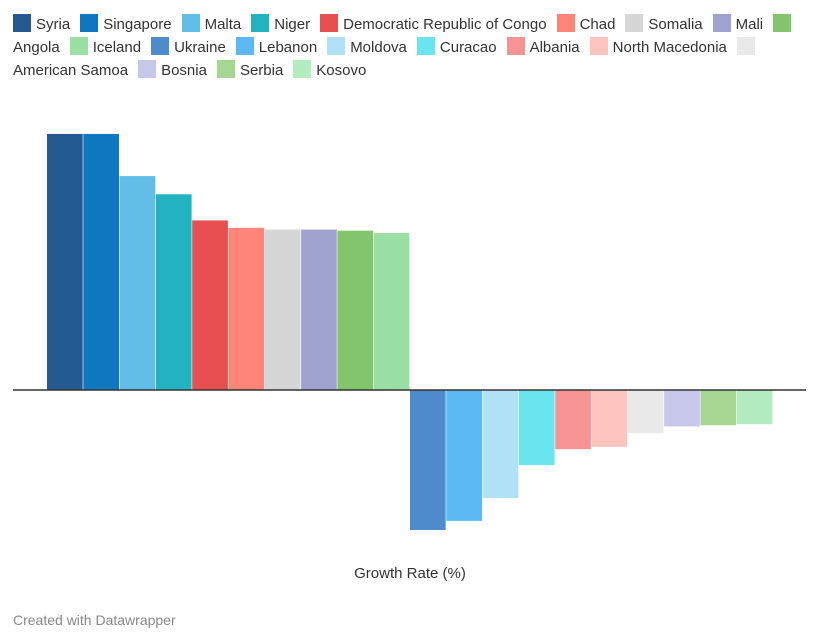 The image size is (820, 643). Describe the element at coordinates (36, 47) in the screenshot. I see `legend-label: Angola` at that location.